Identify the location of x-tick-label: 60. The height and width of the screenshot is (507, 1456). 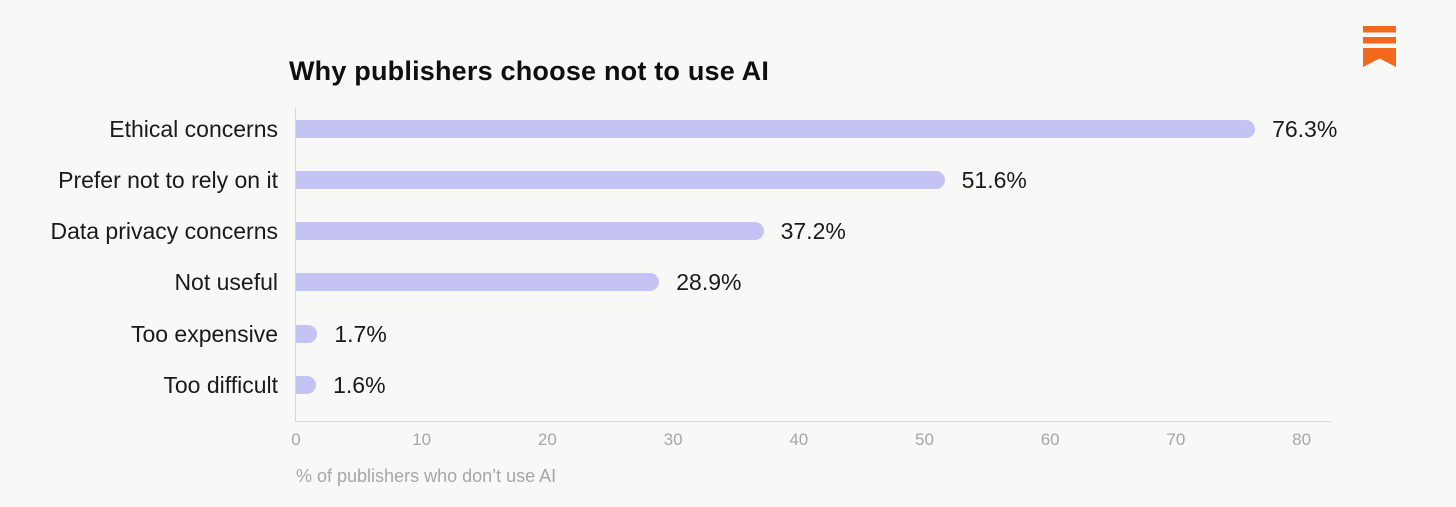
(1050, 439).